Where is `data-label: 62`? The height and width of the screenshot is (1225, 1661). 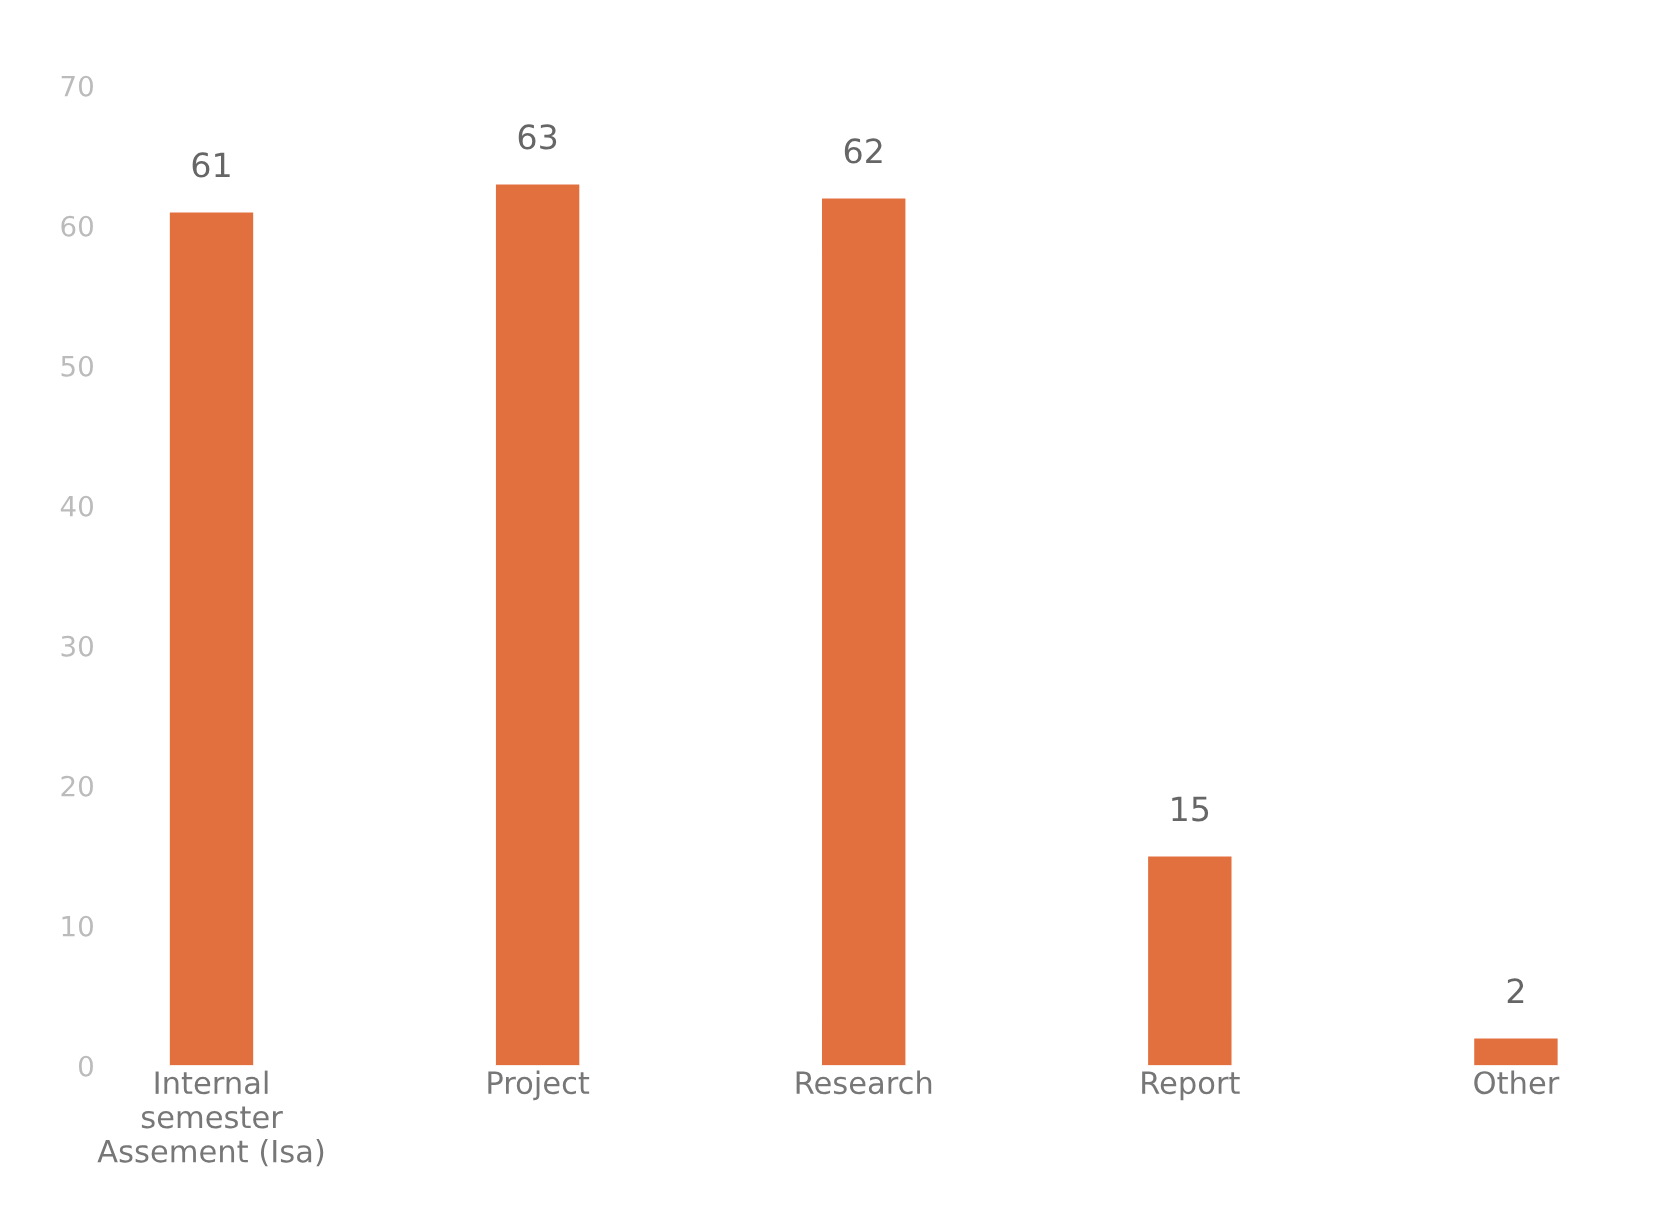 data-label: 62 is located at coordinates (863, 151).